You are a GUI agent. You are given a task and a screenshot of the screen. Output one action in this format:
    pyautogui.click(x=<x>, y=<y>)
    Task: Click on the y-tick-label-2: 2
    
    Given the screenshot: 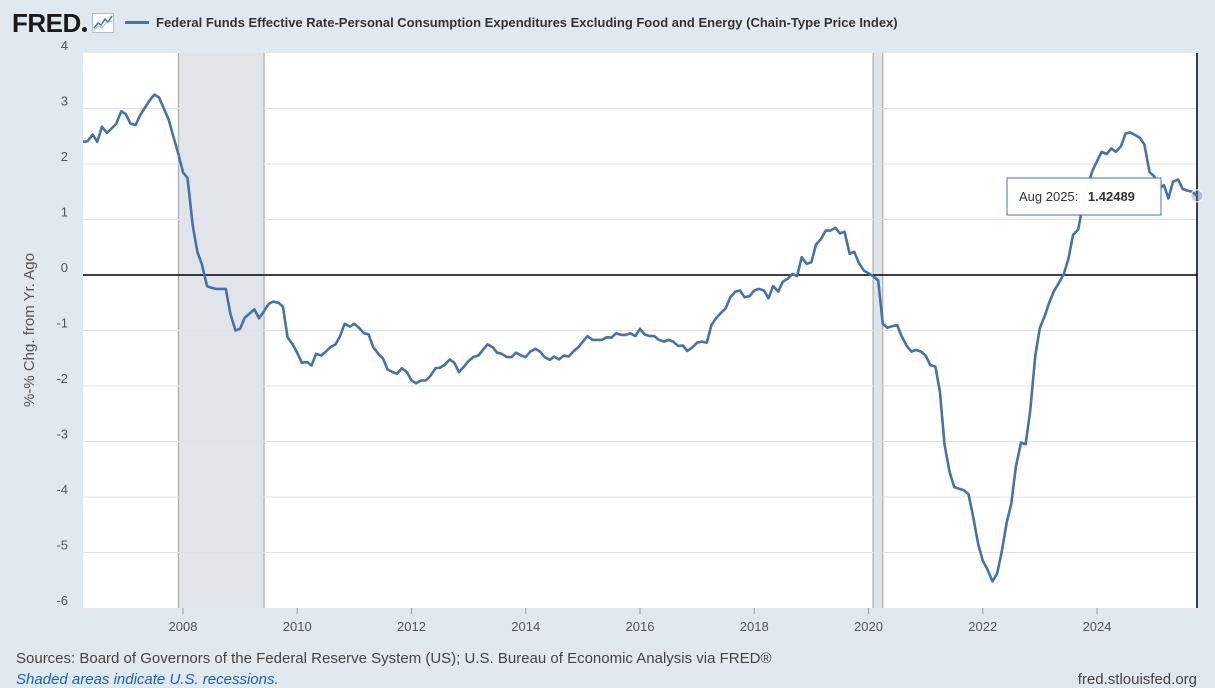 What is the action you would take?
    pyautogui.click(x=64, y=156)
    